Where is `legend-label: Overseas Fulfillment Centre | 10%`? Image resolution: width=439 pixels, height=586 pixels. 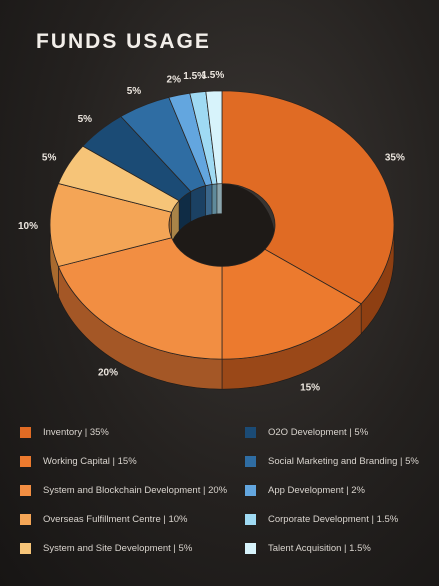 legend-label: Overseas Fulfillment Centre | 10% is located at coordinates (115, 519).